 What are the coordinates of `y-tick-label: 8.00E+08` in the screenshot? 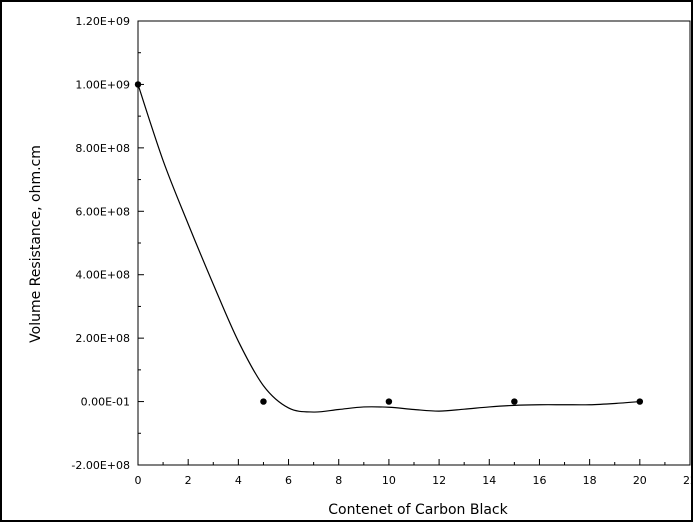 It's located at (102, 148).